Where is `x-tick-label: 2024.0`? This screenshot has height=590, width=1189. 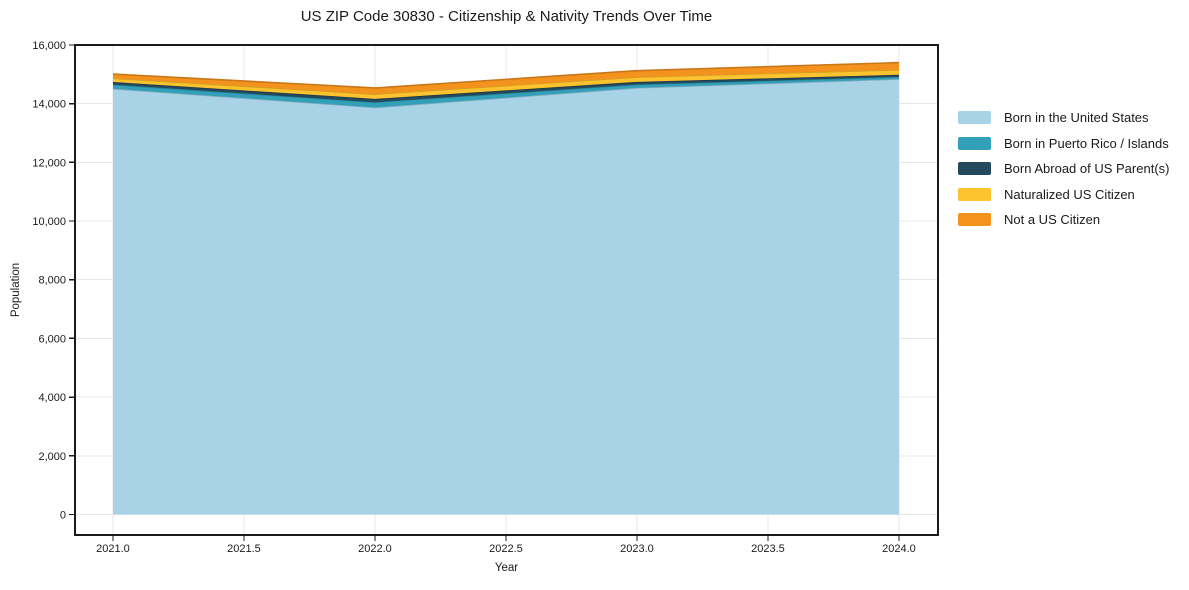
x-tick-label: 2024.0 is located at coordinates (899, 549).